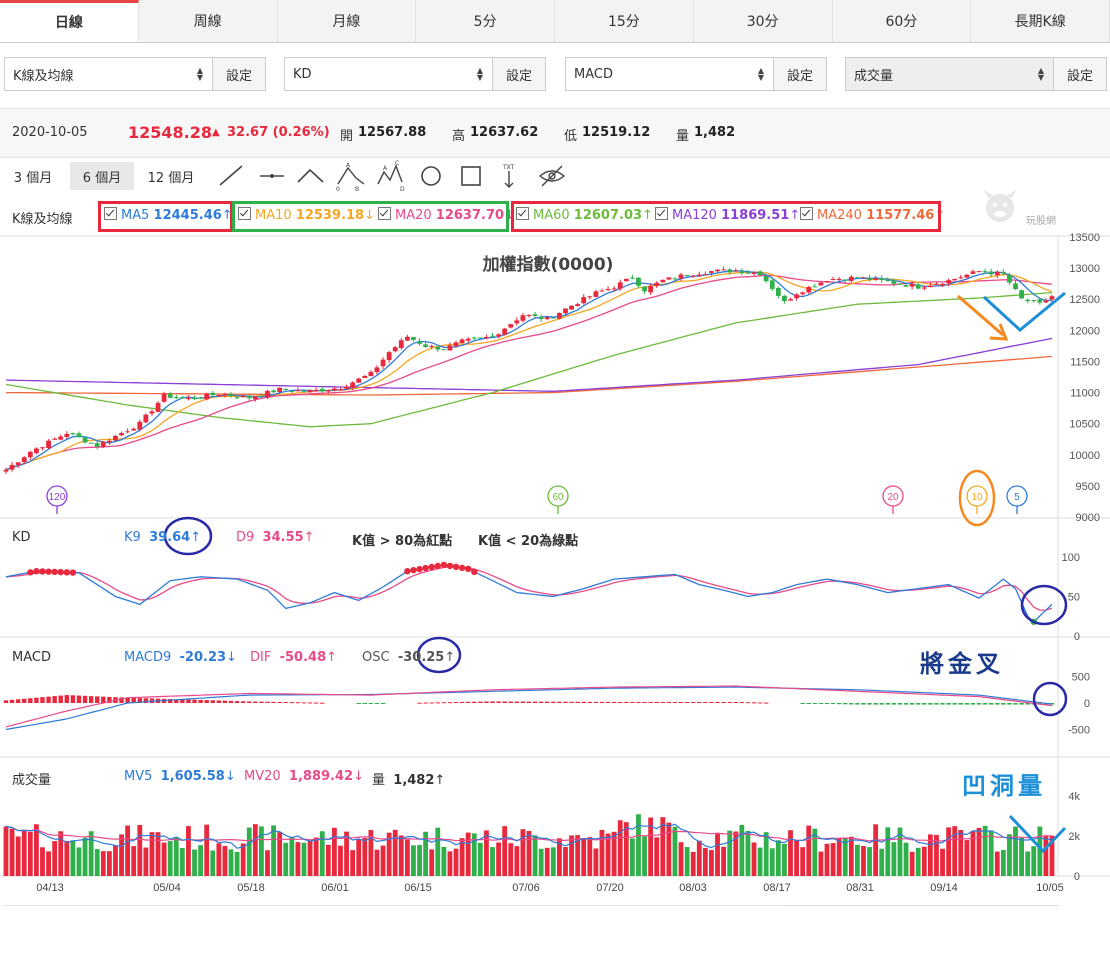  Describe the element at coordinates (1037, 834) in the screenshot. I see `annotation-volume-v` at that location.